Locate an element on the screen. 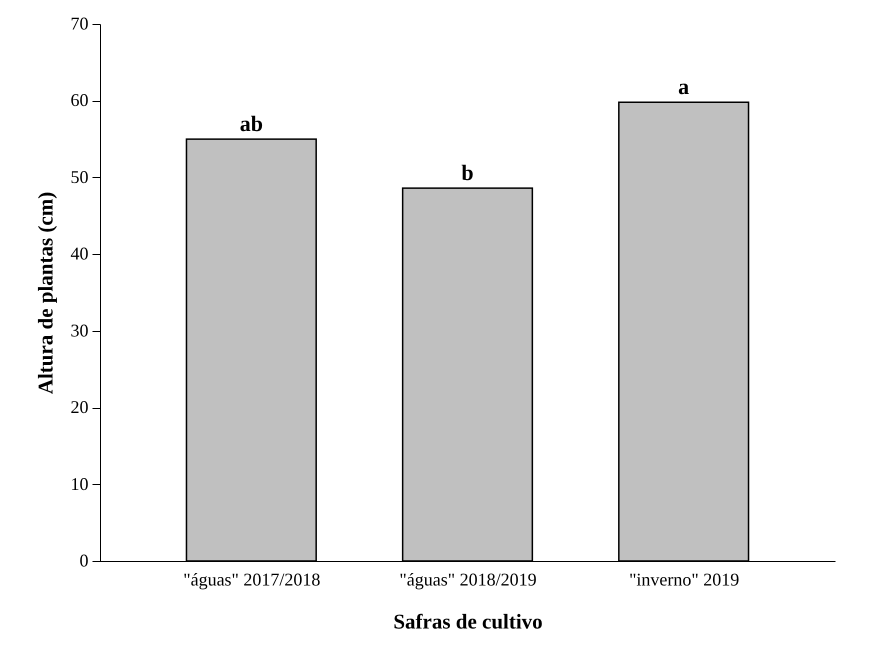 The image size is (869, 653). y-tick-label: 50 is located at coordinates (79, 176).